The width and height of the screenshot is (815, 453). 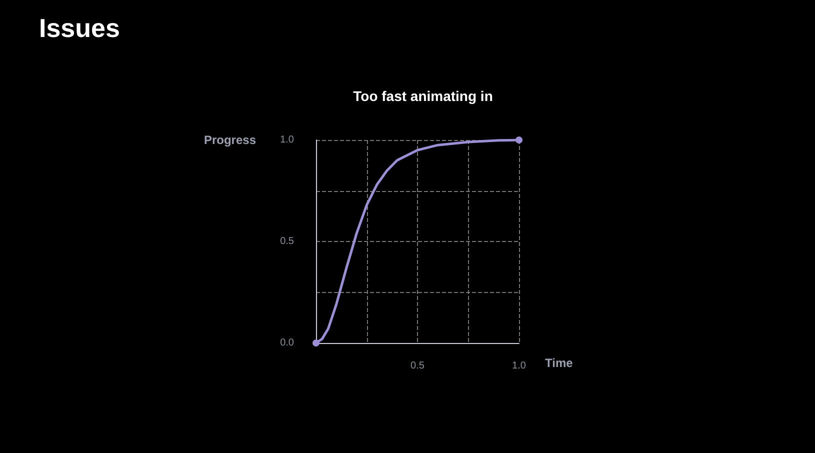 I want to click on y-tick-label: 0.5, so click(x=287, y=241).